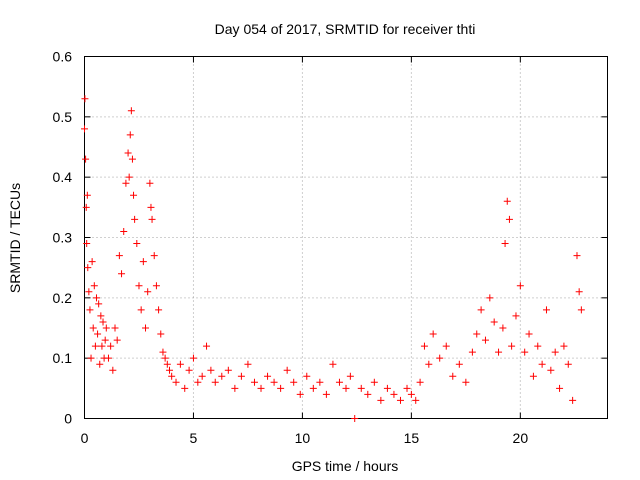 This screenshot has width=640, height=480. I want to click on x-tick-label: 10, so click(303, 438).